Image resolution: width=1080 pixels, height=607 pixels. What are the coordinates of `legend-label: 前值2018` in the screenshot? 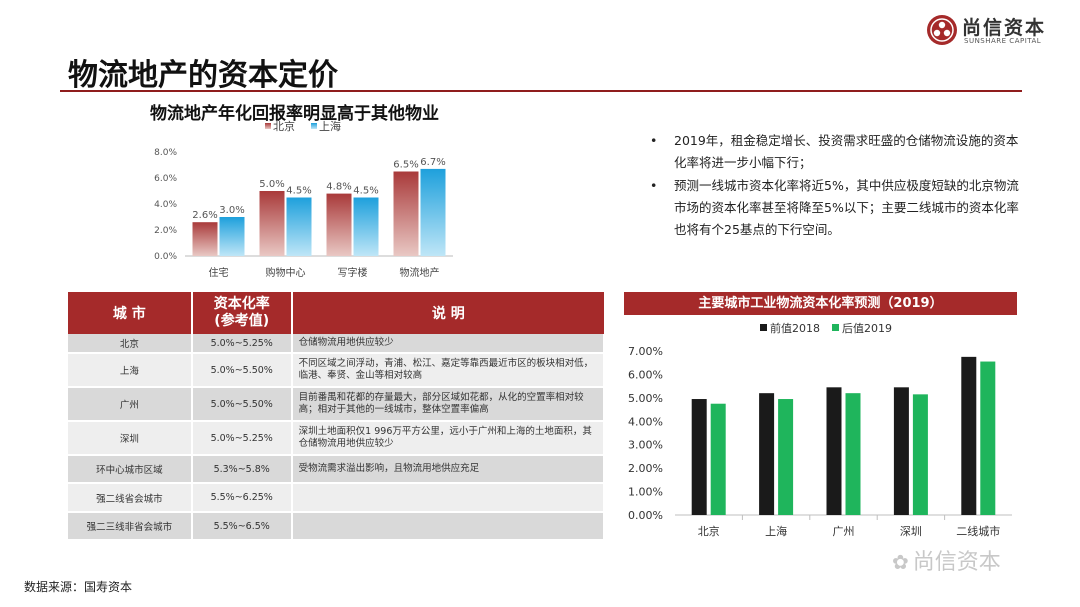 It's located at (795, 328).